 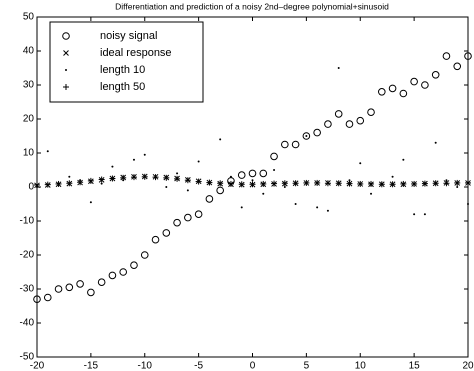 I want to click on legend-label: ideal response, so click(x=136, y=53).